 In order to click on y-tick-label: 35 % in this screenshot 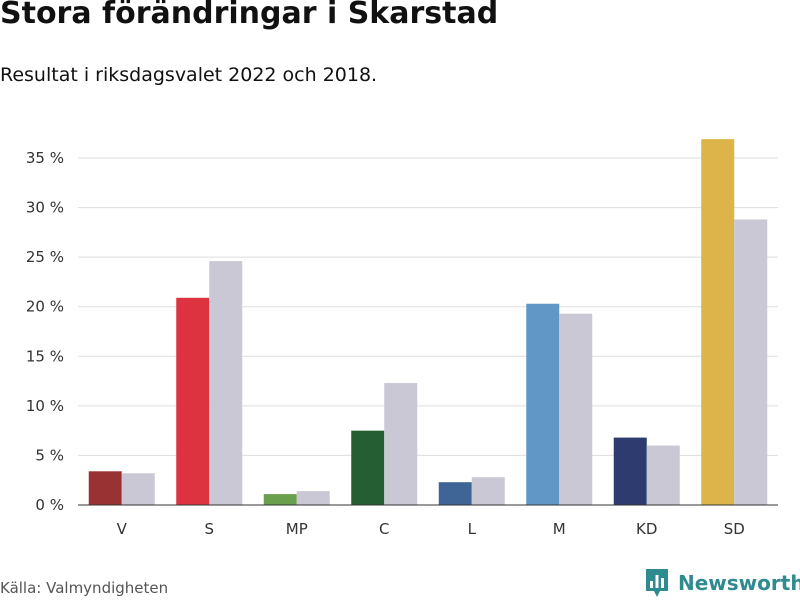, I will do `click(45, 158)`.